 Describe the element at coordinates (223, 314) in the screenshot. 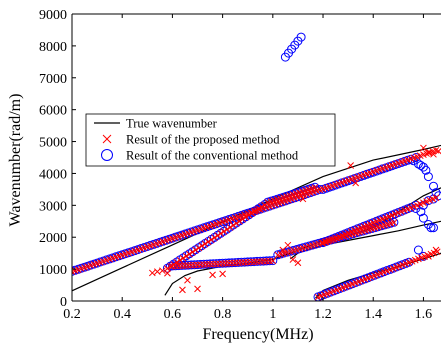

I see `x-tick-label: 0.8` at that location.